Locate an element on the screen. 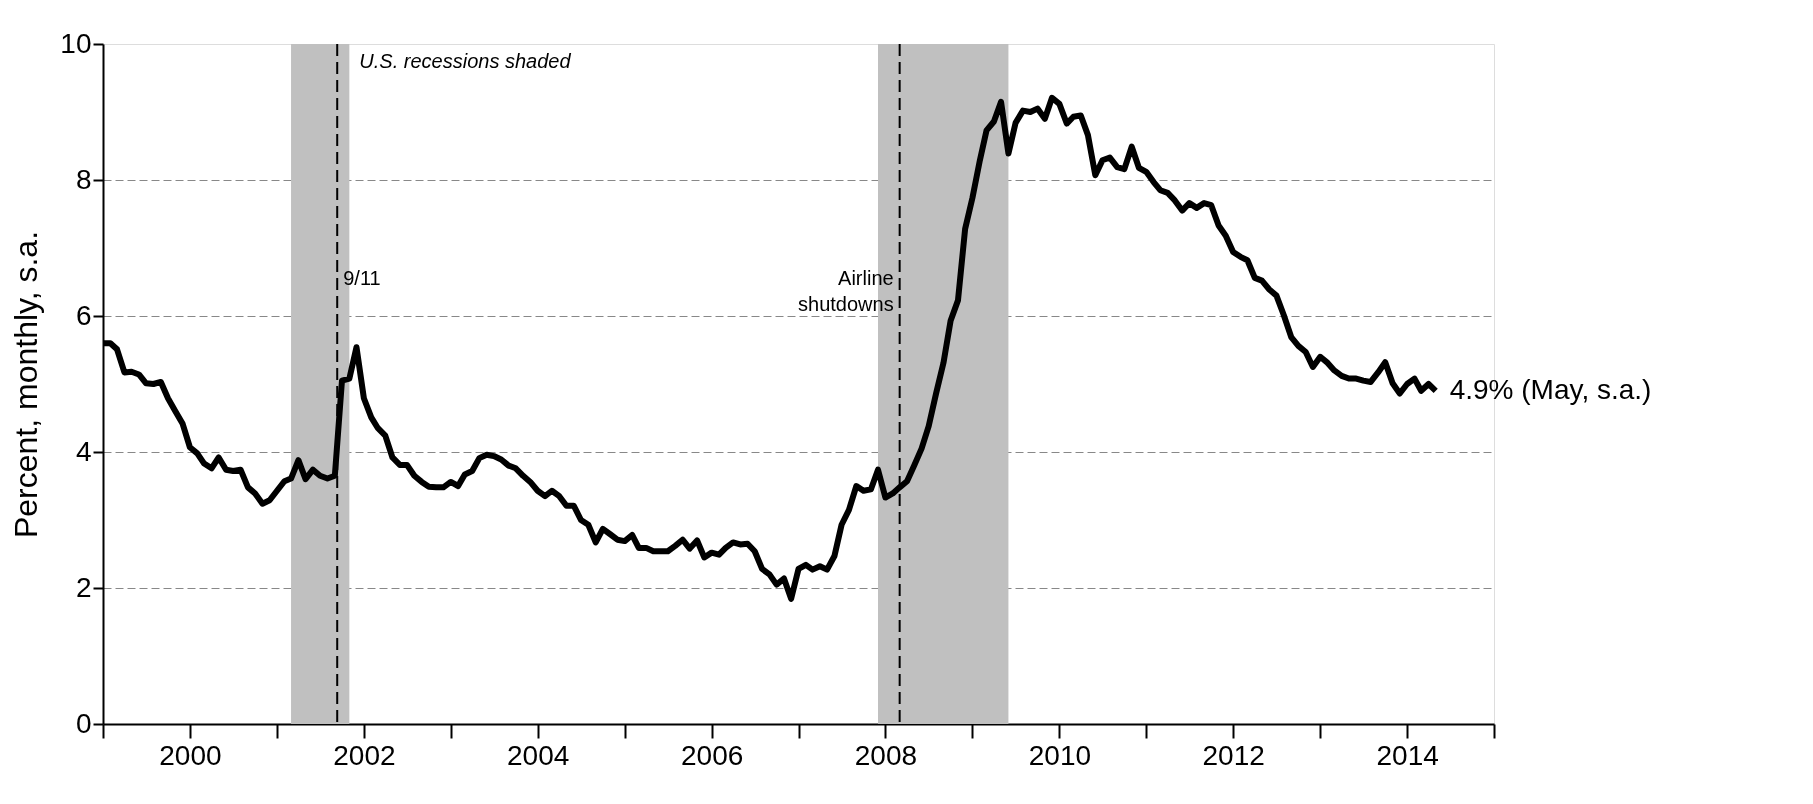 This screenshot has width=1813, height=804. y-axis-title: Percent, monthly, s.a. is located at coordinates (26, 384).